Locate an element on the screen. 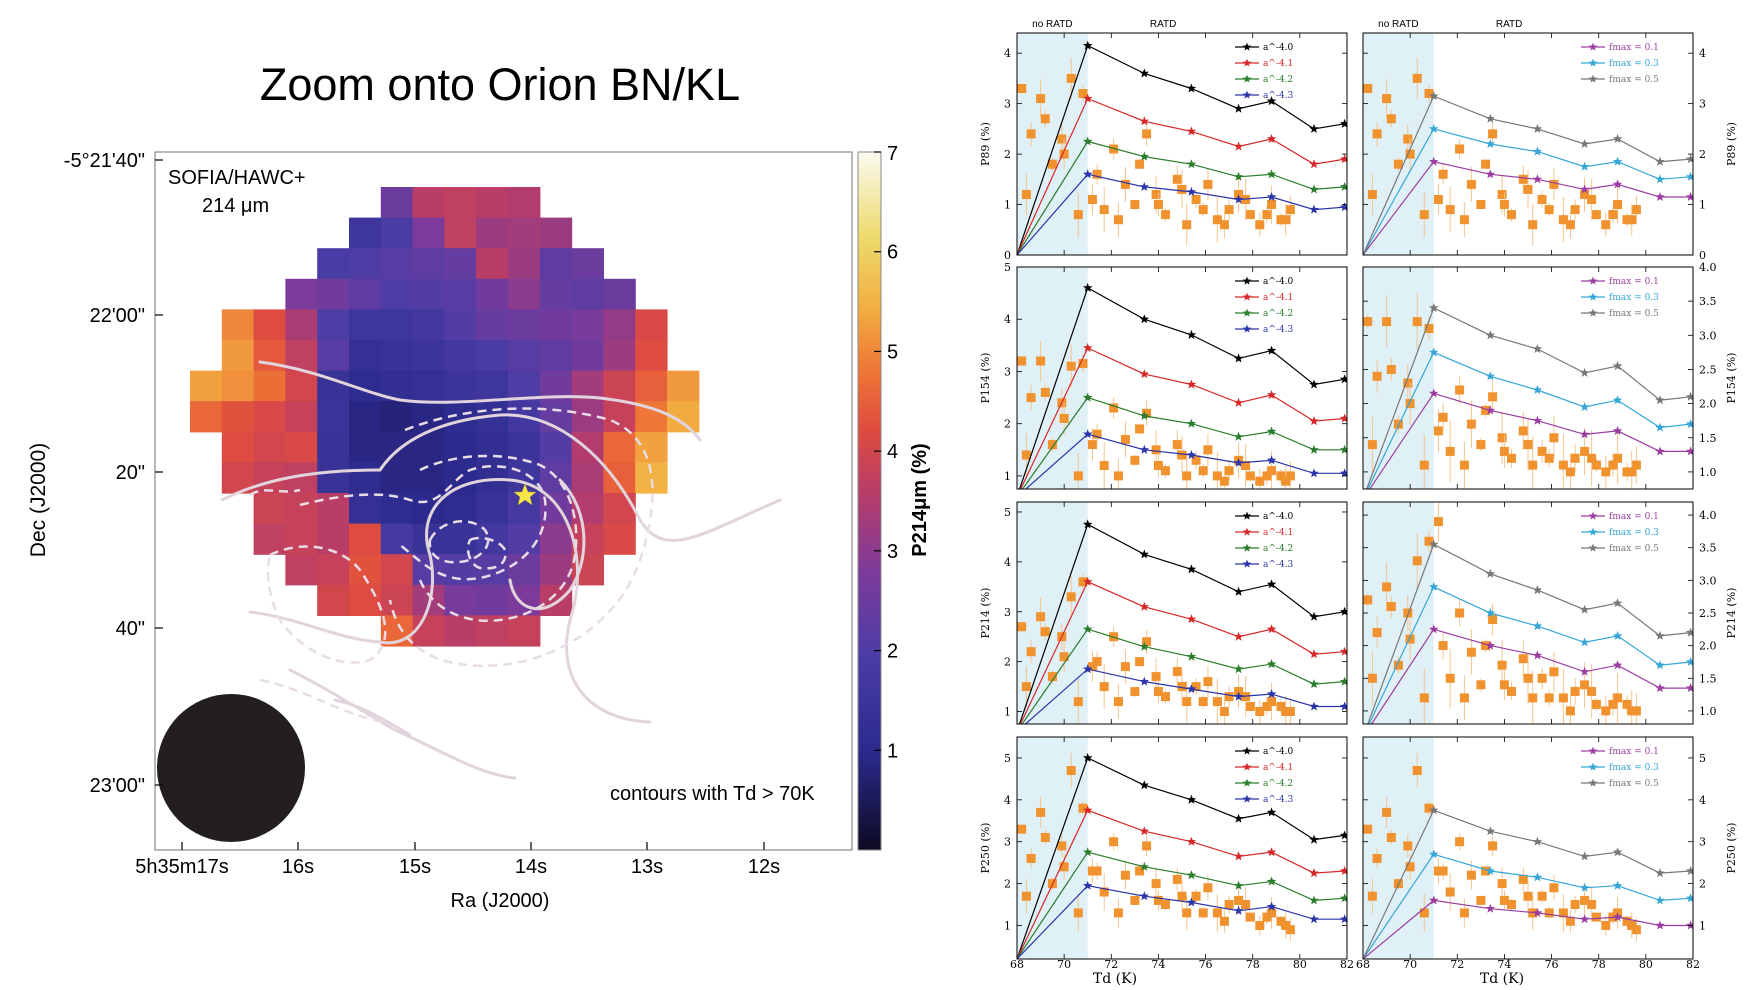 This screenshot has width=1760, height=990. y-tick-label: 2 is located at coordinates (1007, 154).